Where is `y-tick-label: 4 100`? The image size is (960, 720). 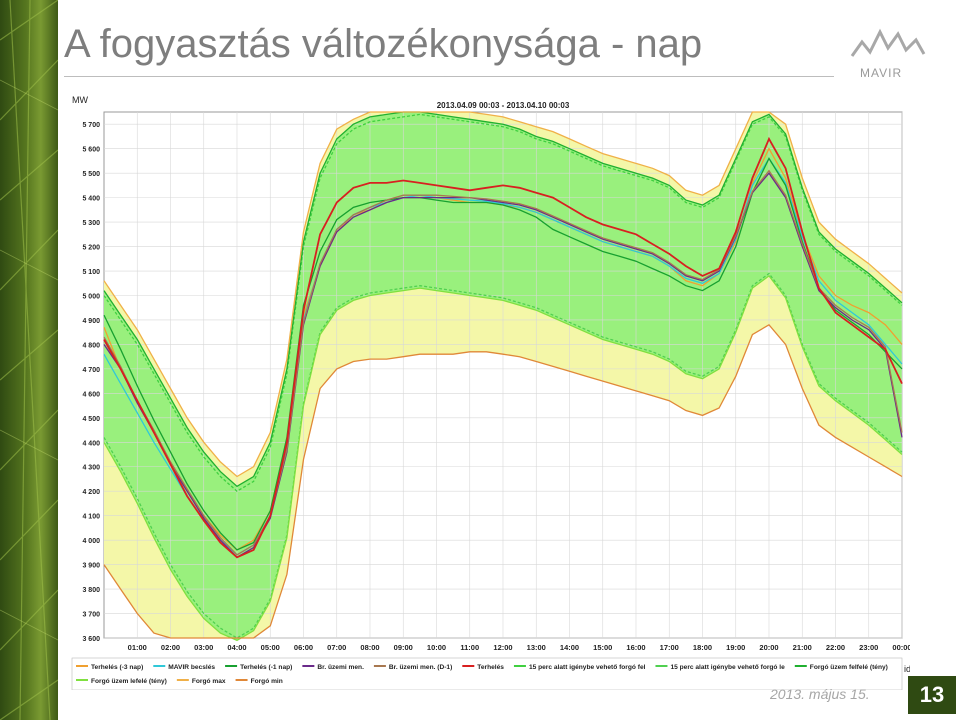
y-tick-label: 4 100 is located at coordinates (91, 517).